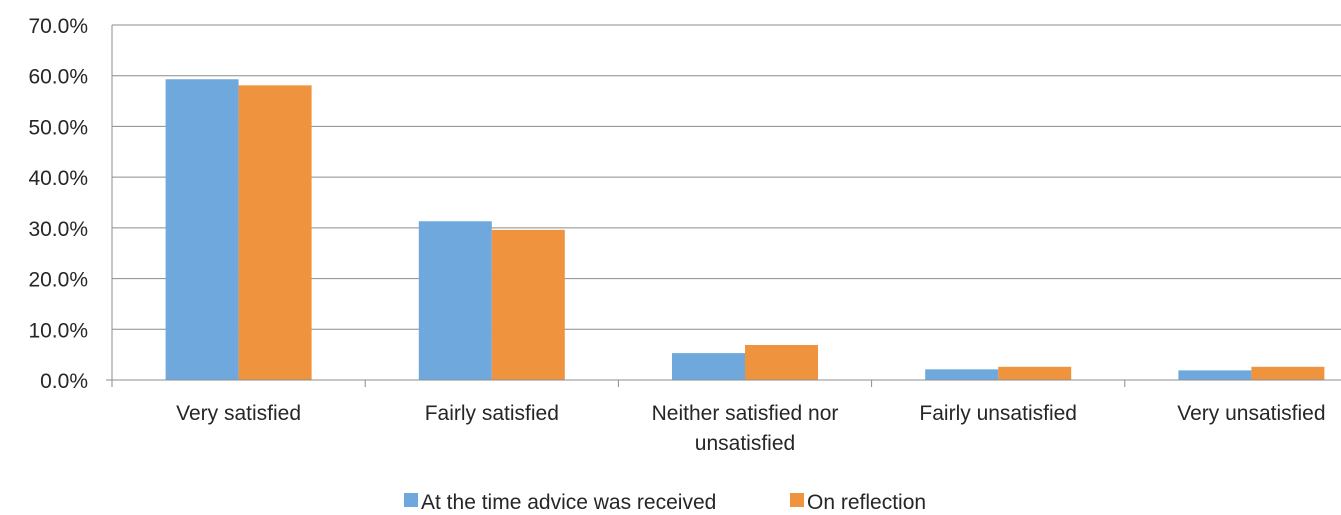 The width and height of the screenshot is (1341, 515). I want to click on legend-label: At the time advice was received, so click(568, 502).